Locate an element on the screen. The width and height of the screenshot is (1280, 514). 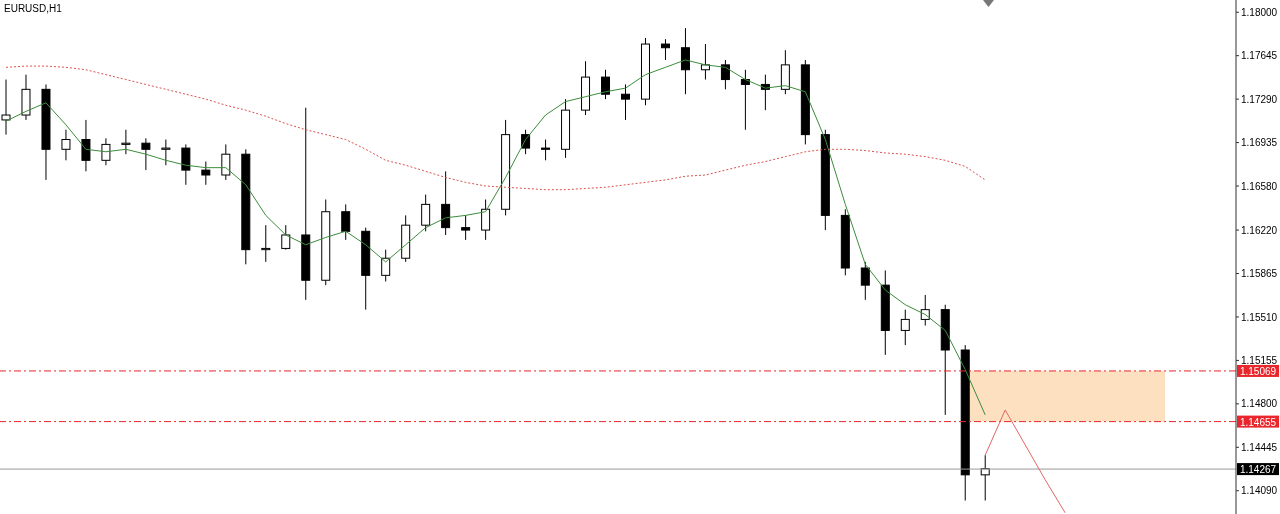
ref-line-label: 1.15069 is located at coordinates (1258, 371).